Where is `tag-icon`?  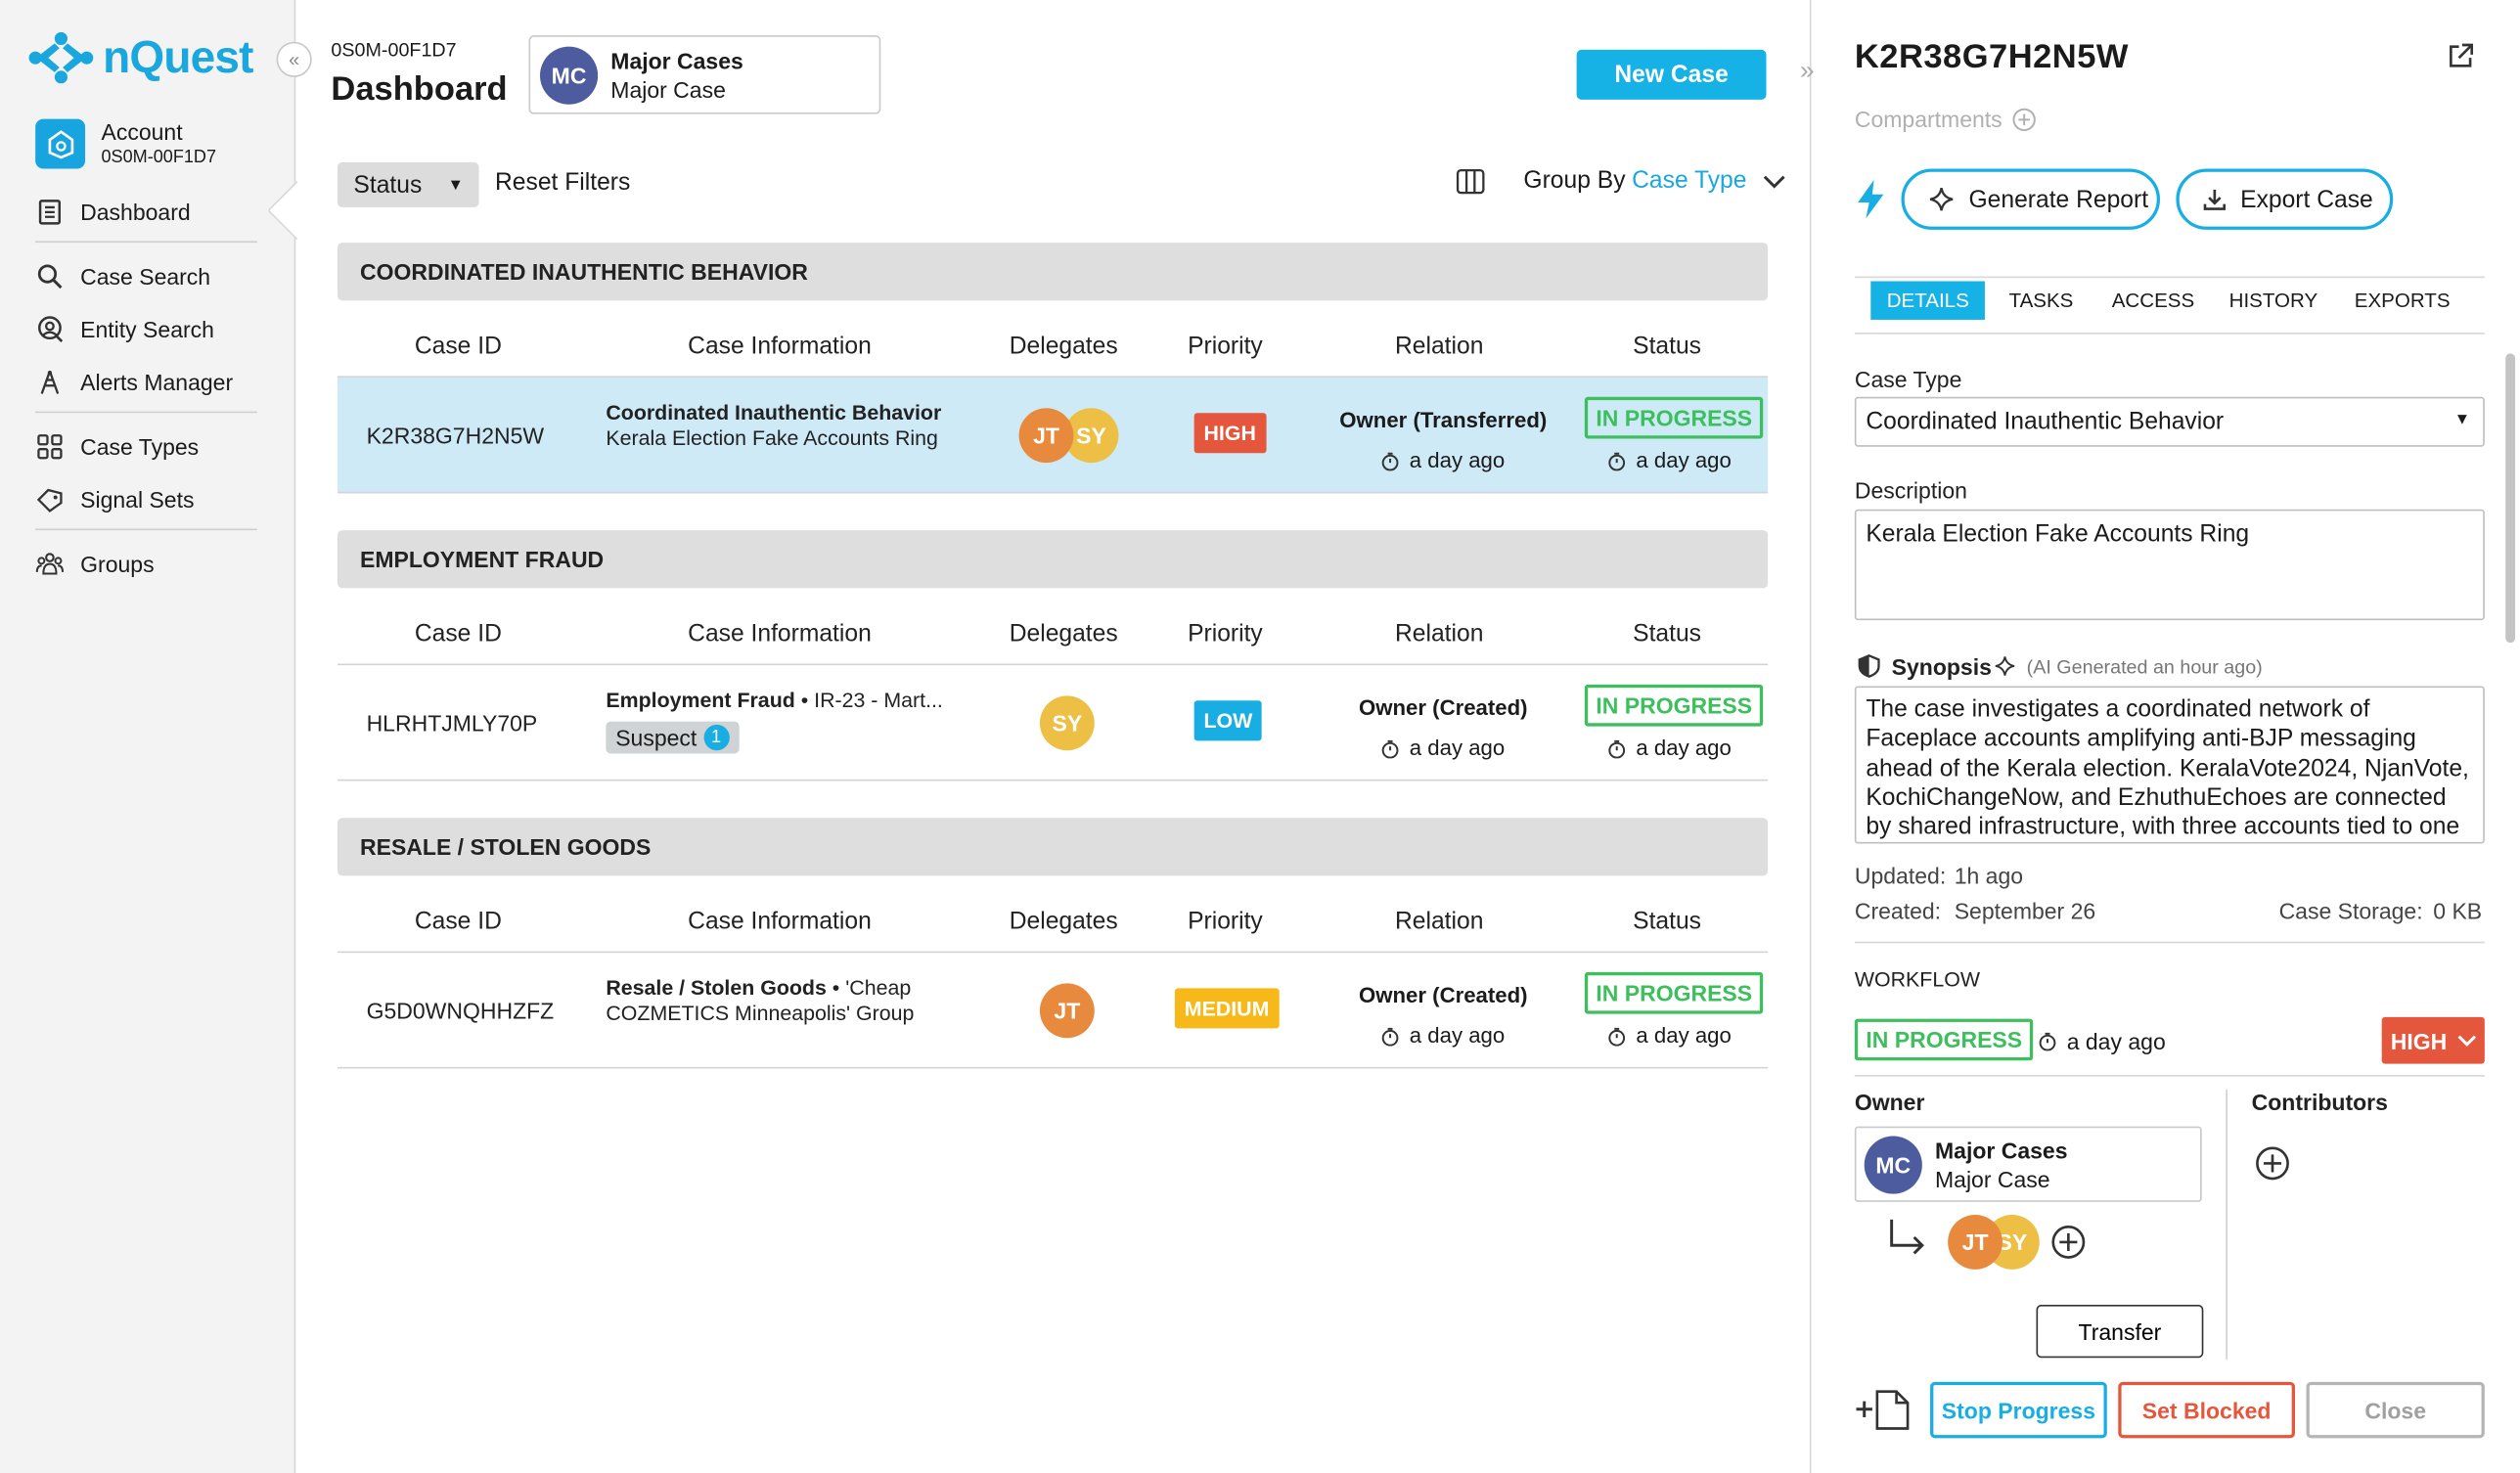
tag-icon is located at coordinates (49, 500).